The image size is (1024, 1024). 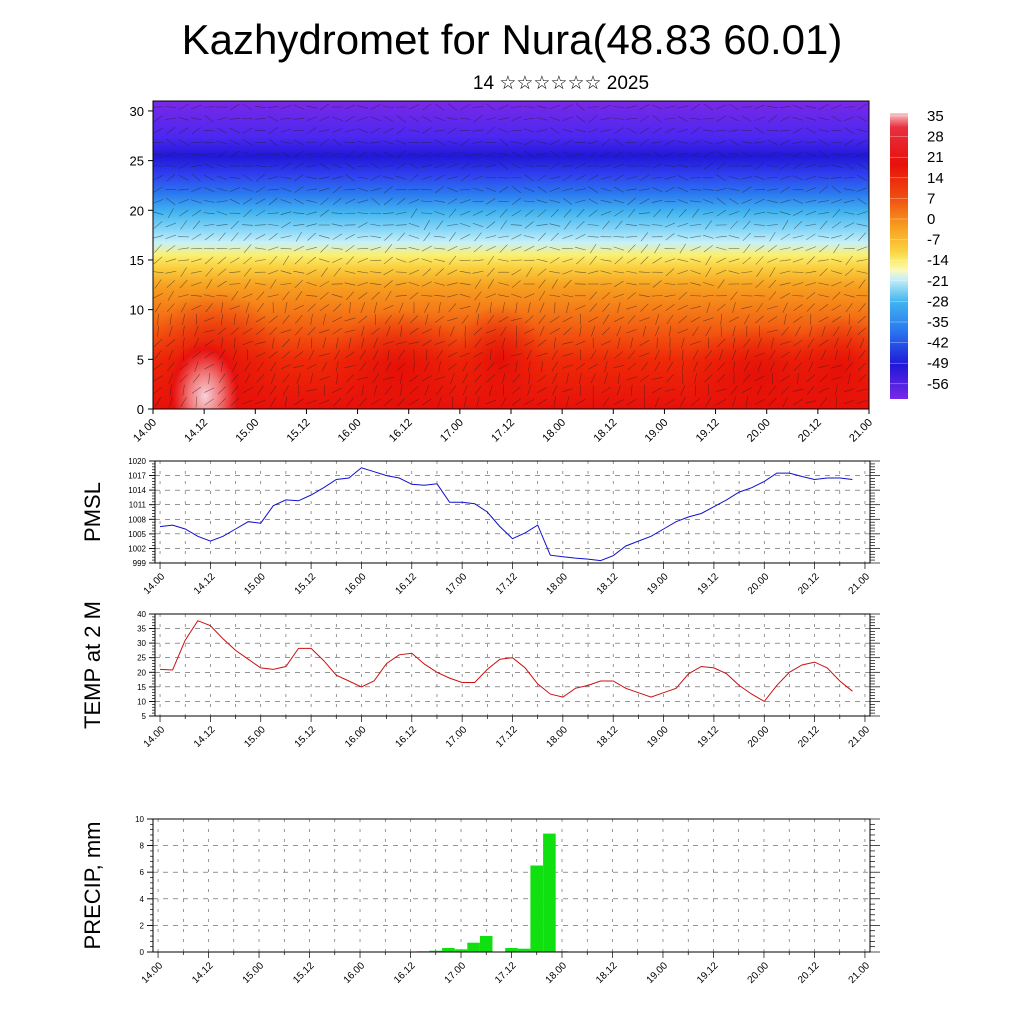 I want to click on y-tick-label: 20, so click(x=141, y=672).